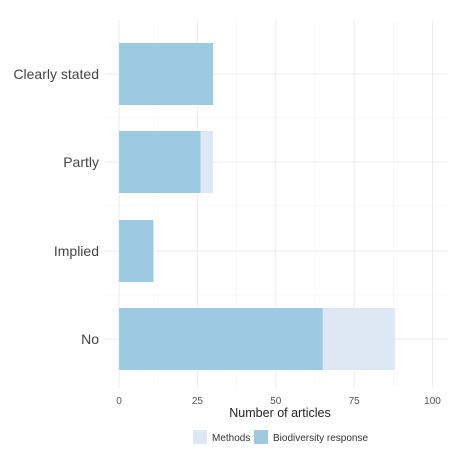 The image size is (453, 454). I want to click on category-label: Partly, so click(81, 162).